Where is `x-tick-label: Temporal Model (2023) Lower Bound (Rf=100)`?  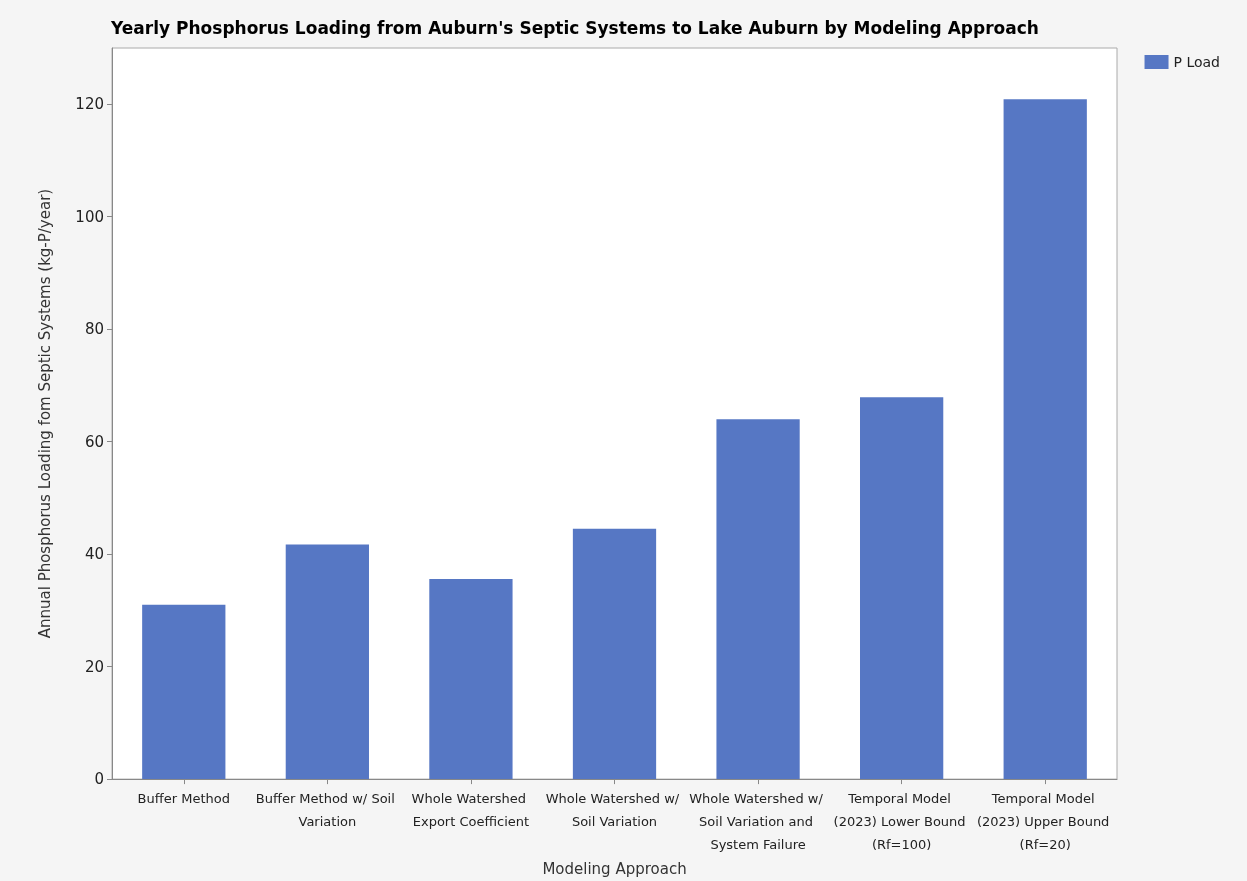 x-tick-label: Temporal Model (2023) Lower Bound (Rf=100) is located at coordinates (901, 822).